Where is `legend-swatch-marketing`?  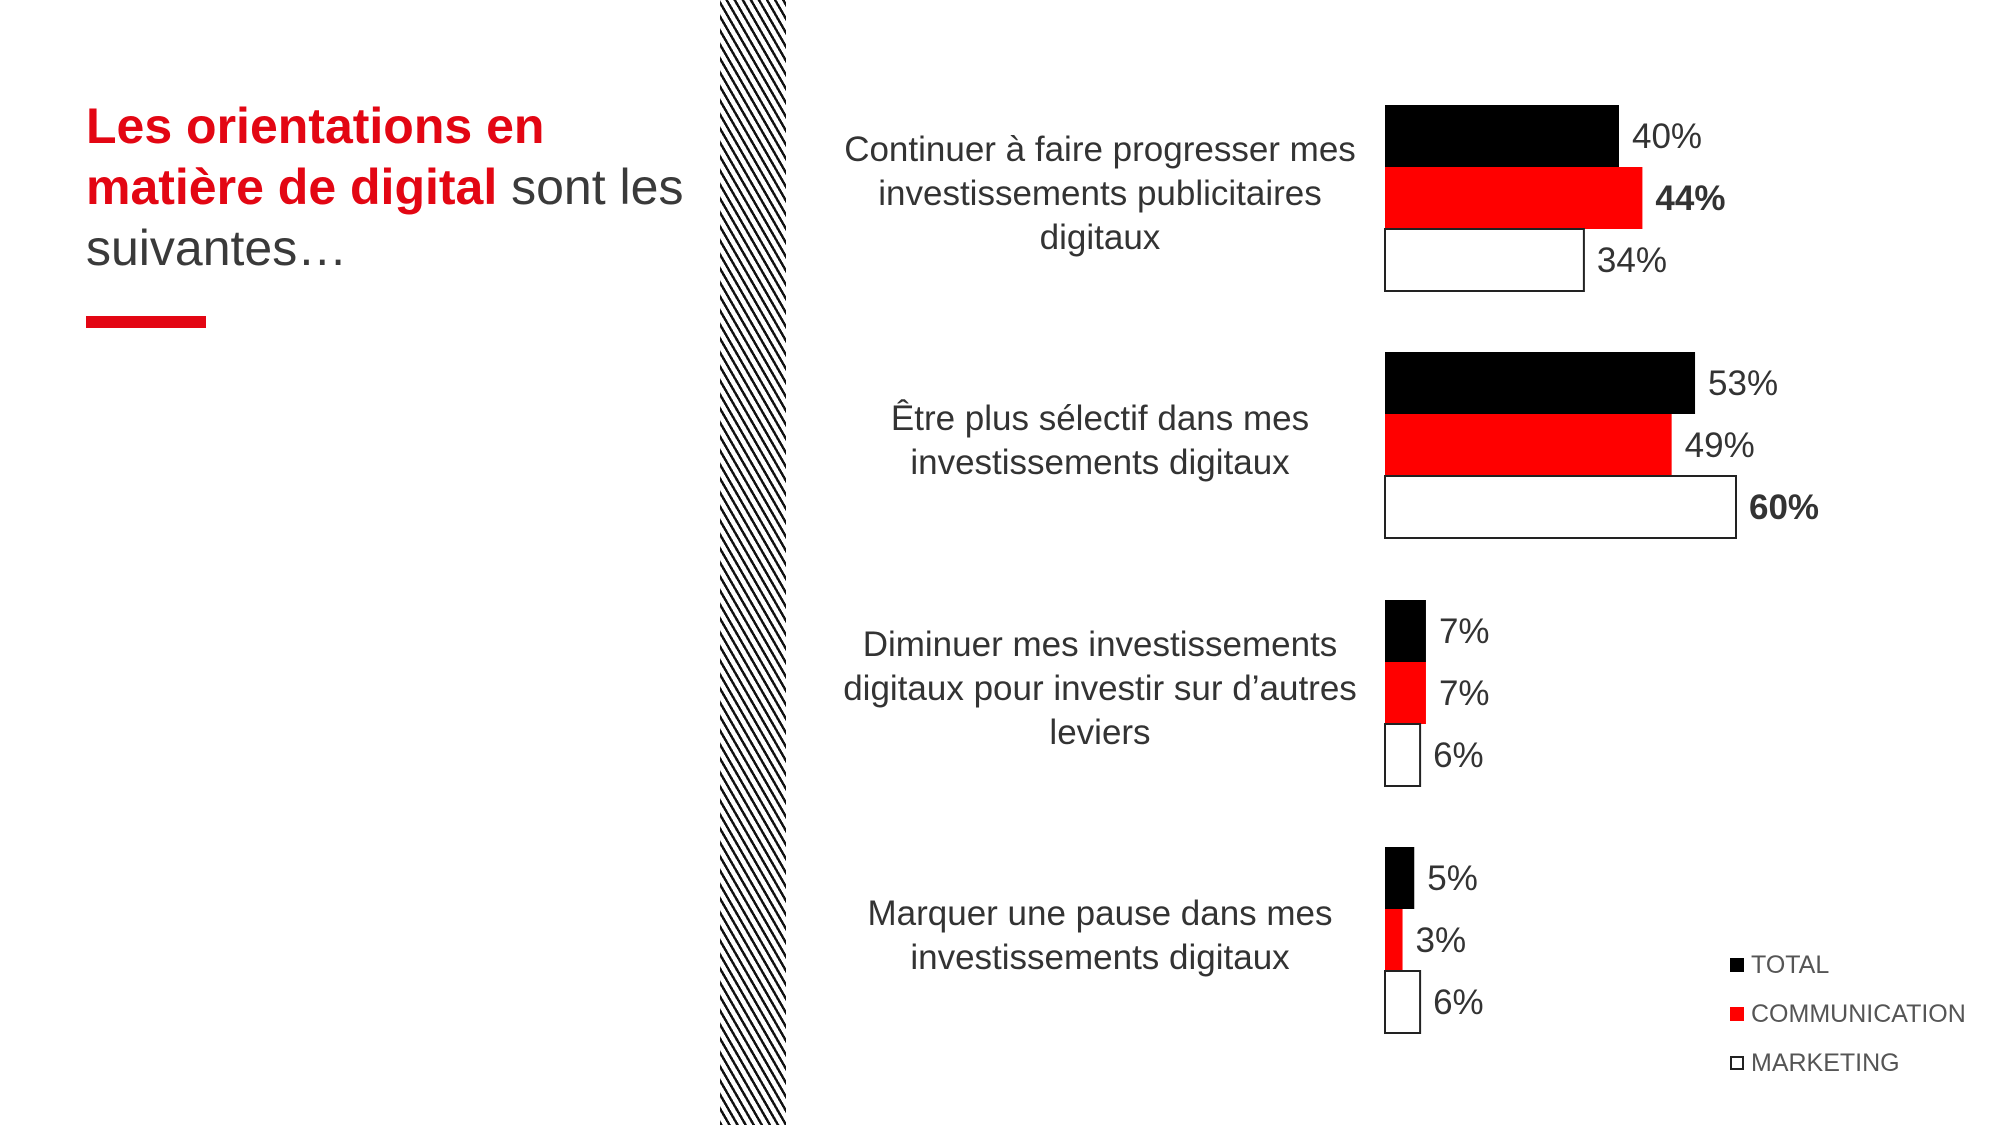
legend-swatch-marketing is located at coordinates (1737, 1063).